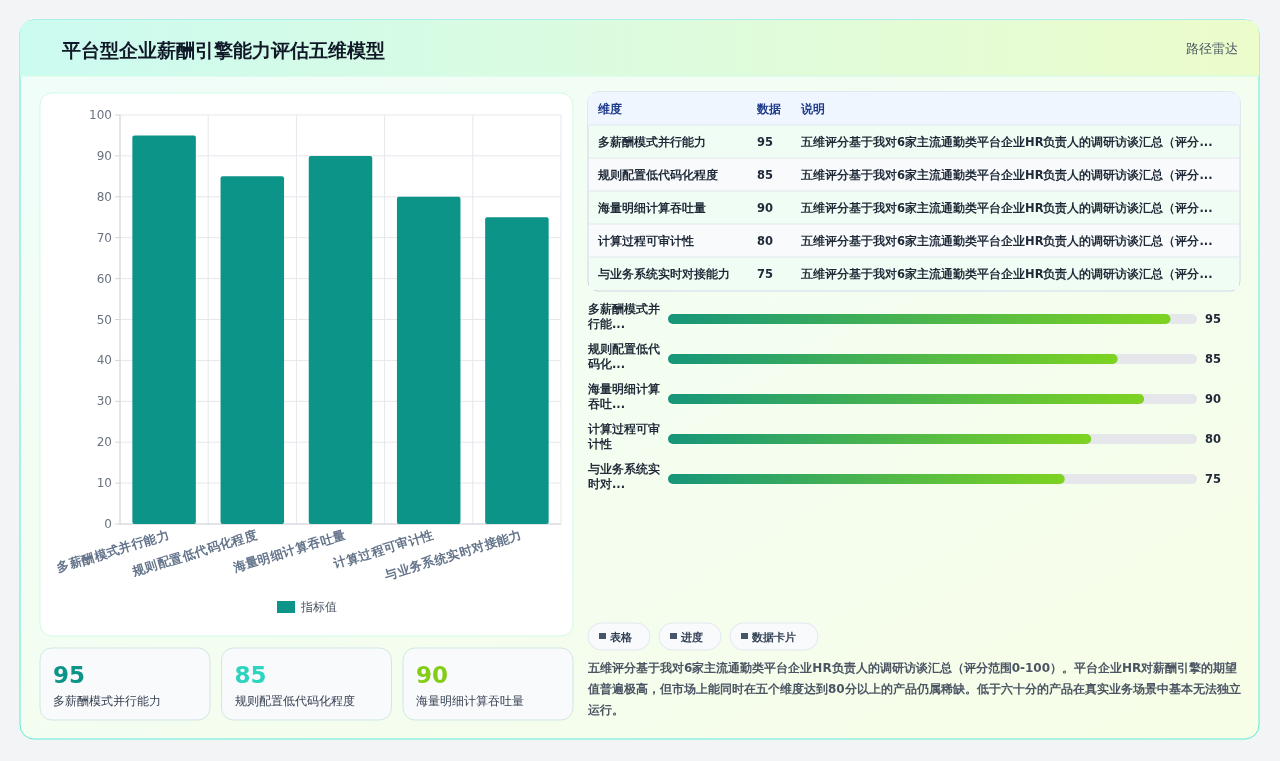 Image resolution: width=1280 pixels, height=761 pixels. I want to click on text: 表格, so click(621, 637).